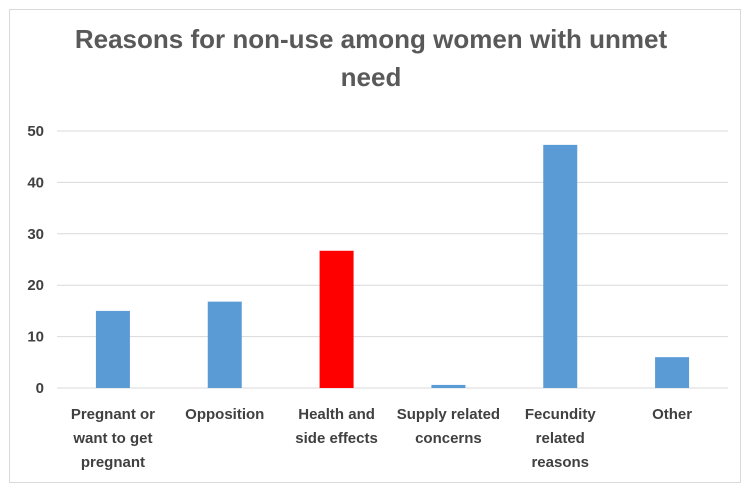  What do you see at coordinates (448, 426) in the screenshot?
I see `x-tick-label: Supply related concerns` at bounding box center [448, 426].